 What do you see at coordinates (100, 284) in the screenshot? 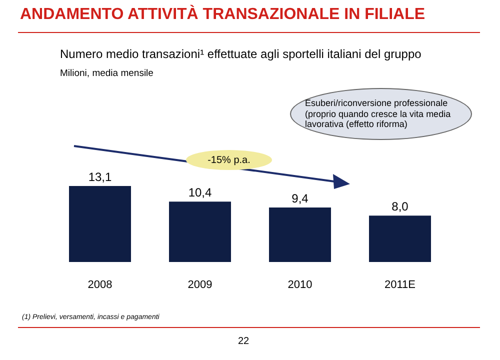
I see `x-tick-label: 2008` at bounding box center [100, 284].